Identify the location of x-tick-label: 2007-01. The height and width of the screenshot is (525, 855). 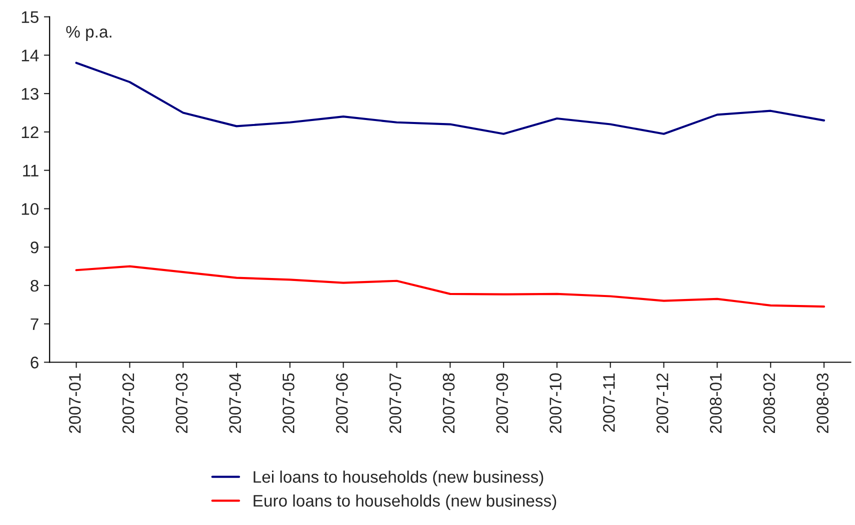
(74, 403).